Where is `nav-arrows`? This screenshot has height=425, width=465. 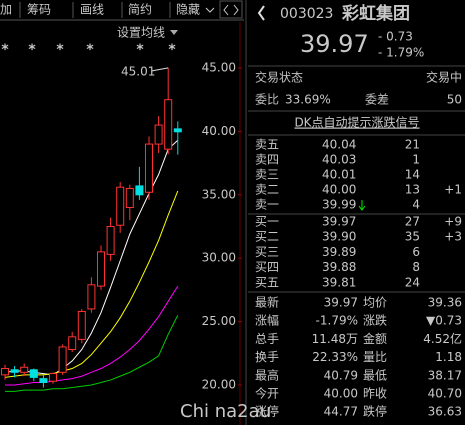 nav-arrows is located at coordinates (231, 10).